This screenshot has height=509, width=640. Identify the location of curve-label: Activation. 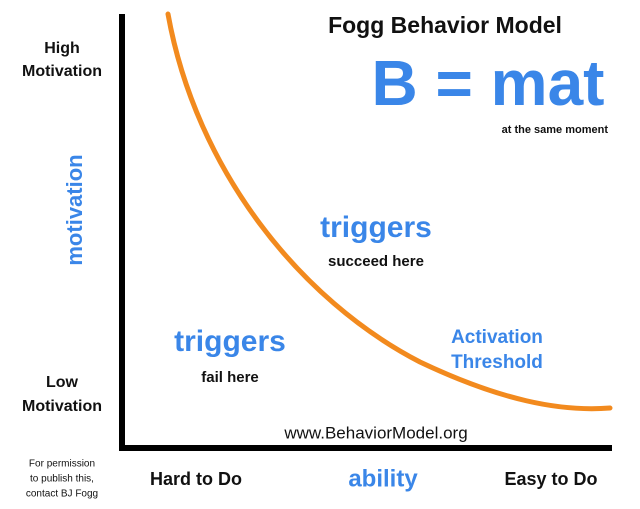
(497, 337).